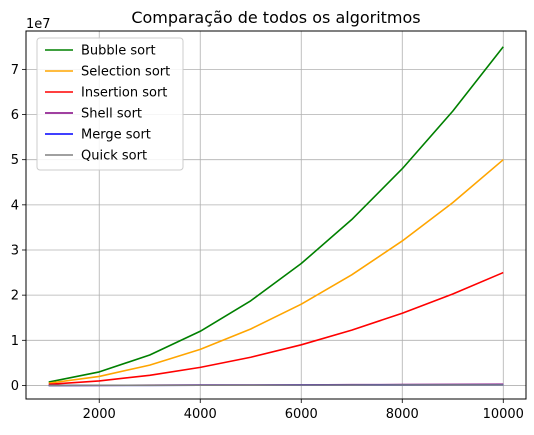  What do you see at coordinates (118, 51) in the screenshot?
I see `legend-label: Bubble sort` at bounding box center [118, 51].